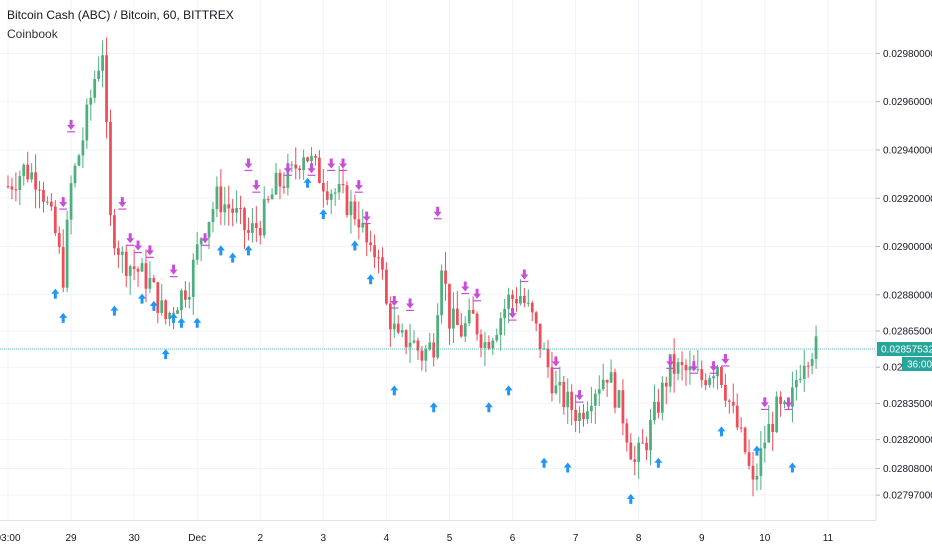 The height and width of the screenshot is (550, 932). I want to click on x-tick-label: 6, so click(513, 538).